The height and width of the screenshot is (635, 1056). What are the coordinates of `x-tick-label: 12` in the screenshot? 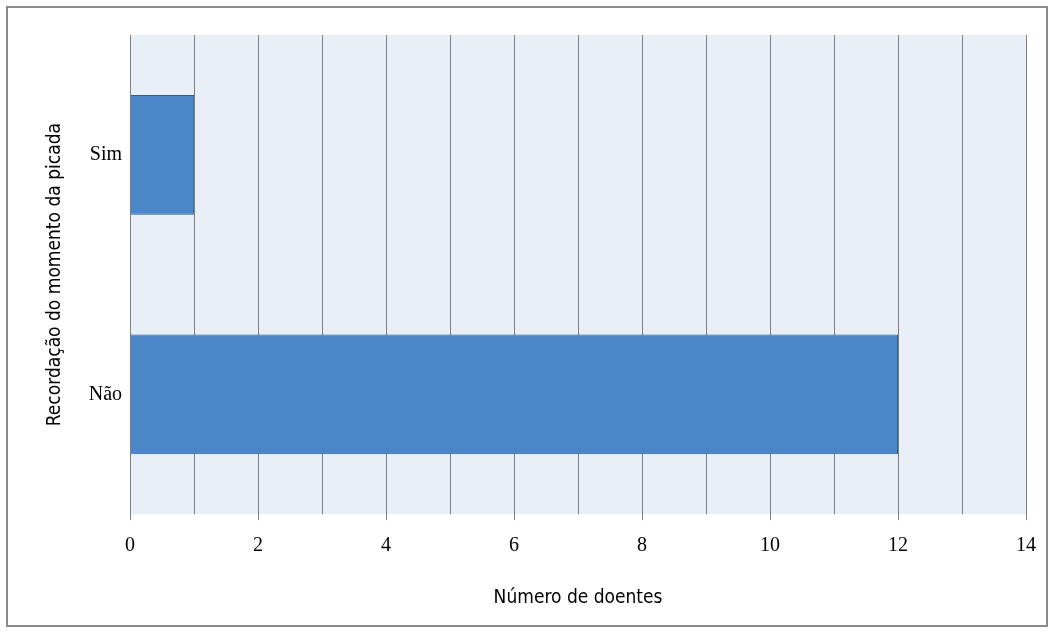 It's located at (898, 544).